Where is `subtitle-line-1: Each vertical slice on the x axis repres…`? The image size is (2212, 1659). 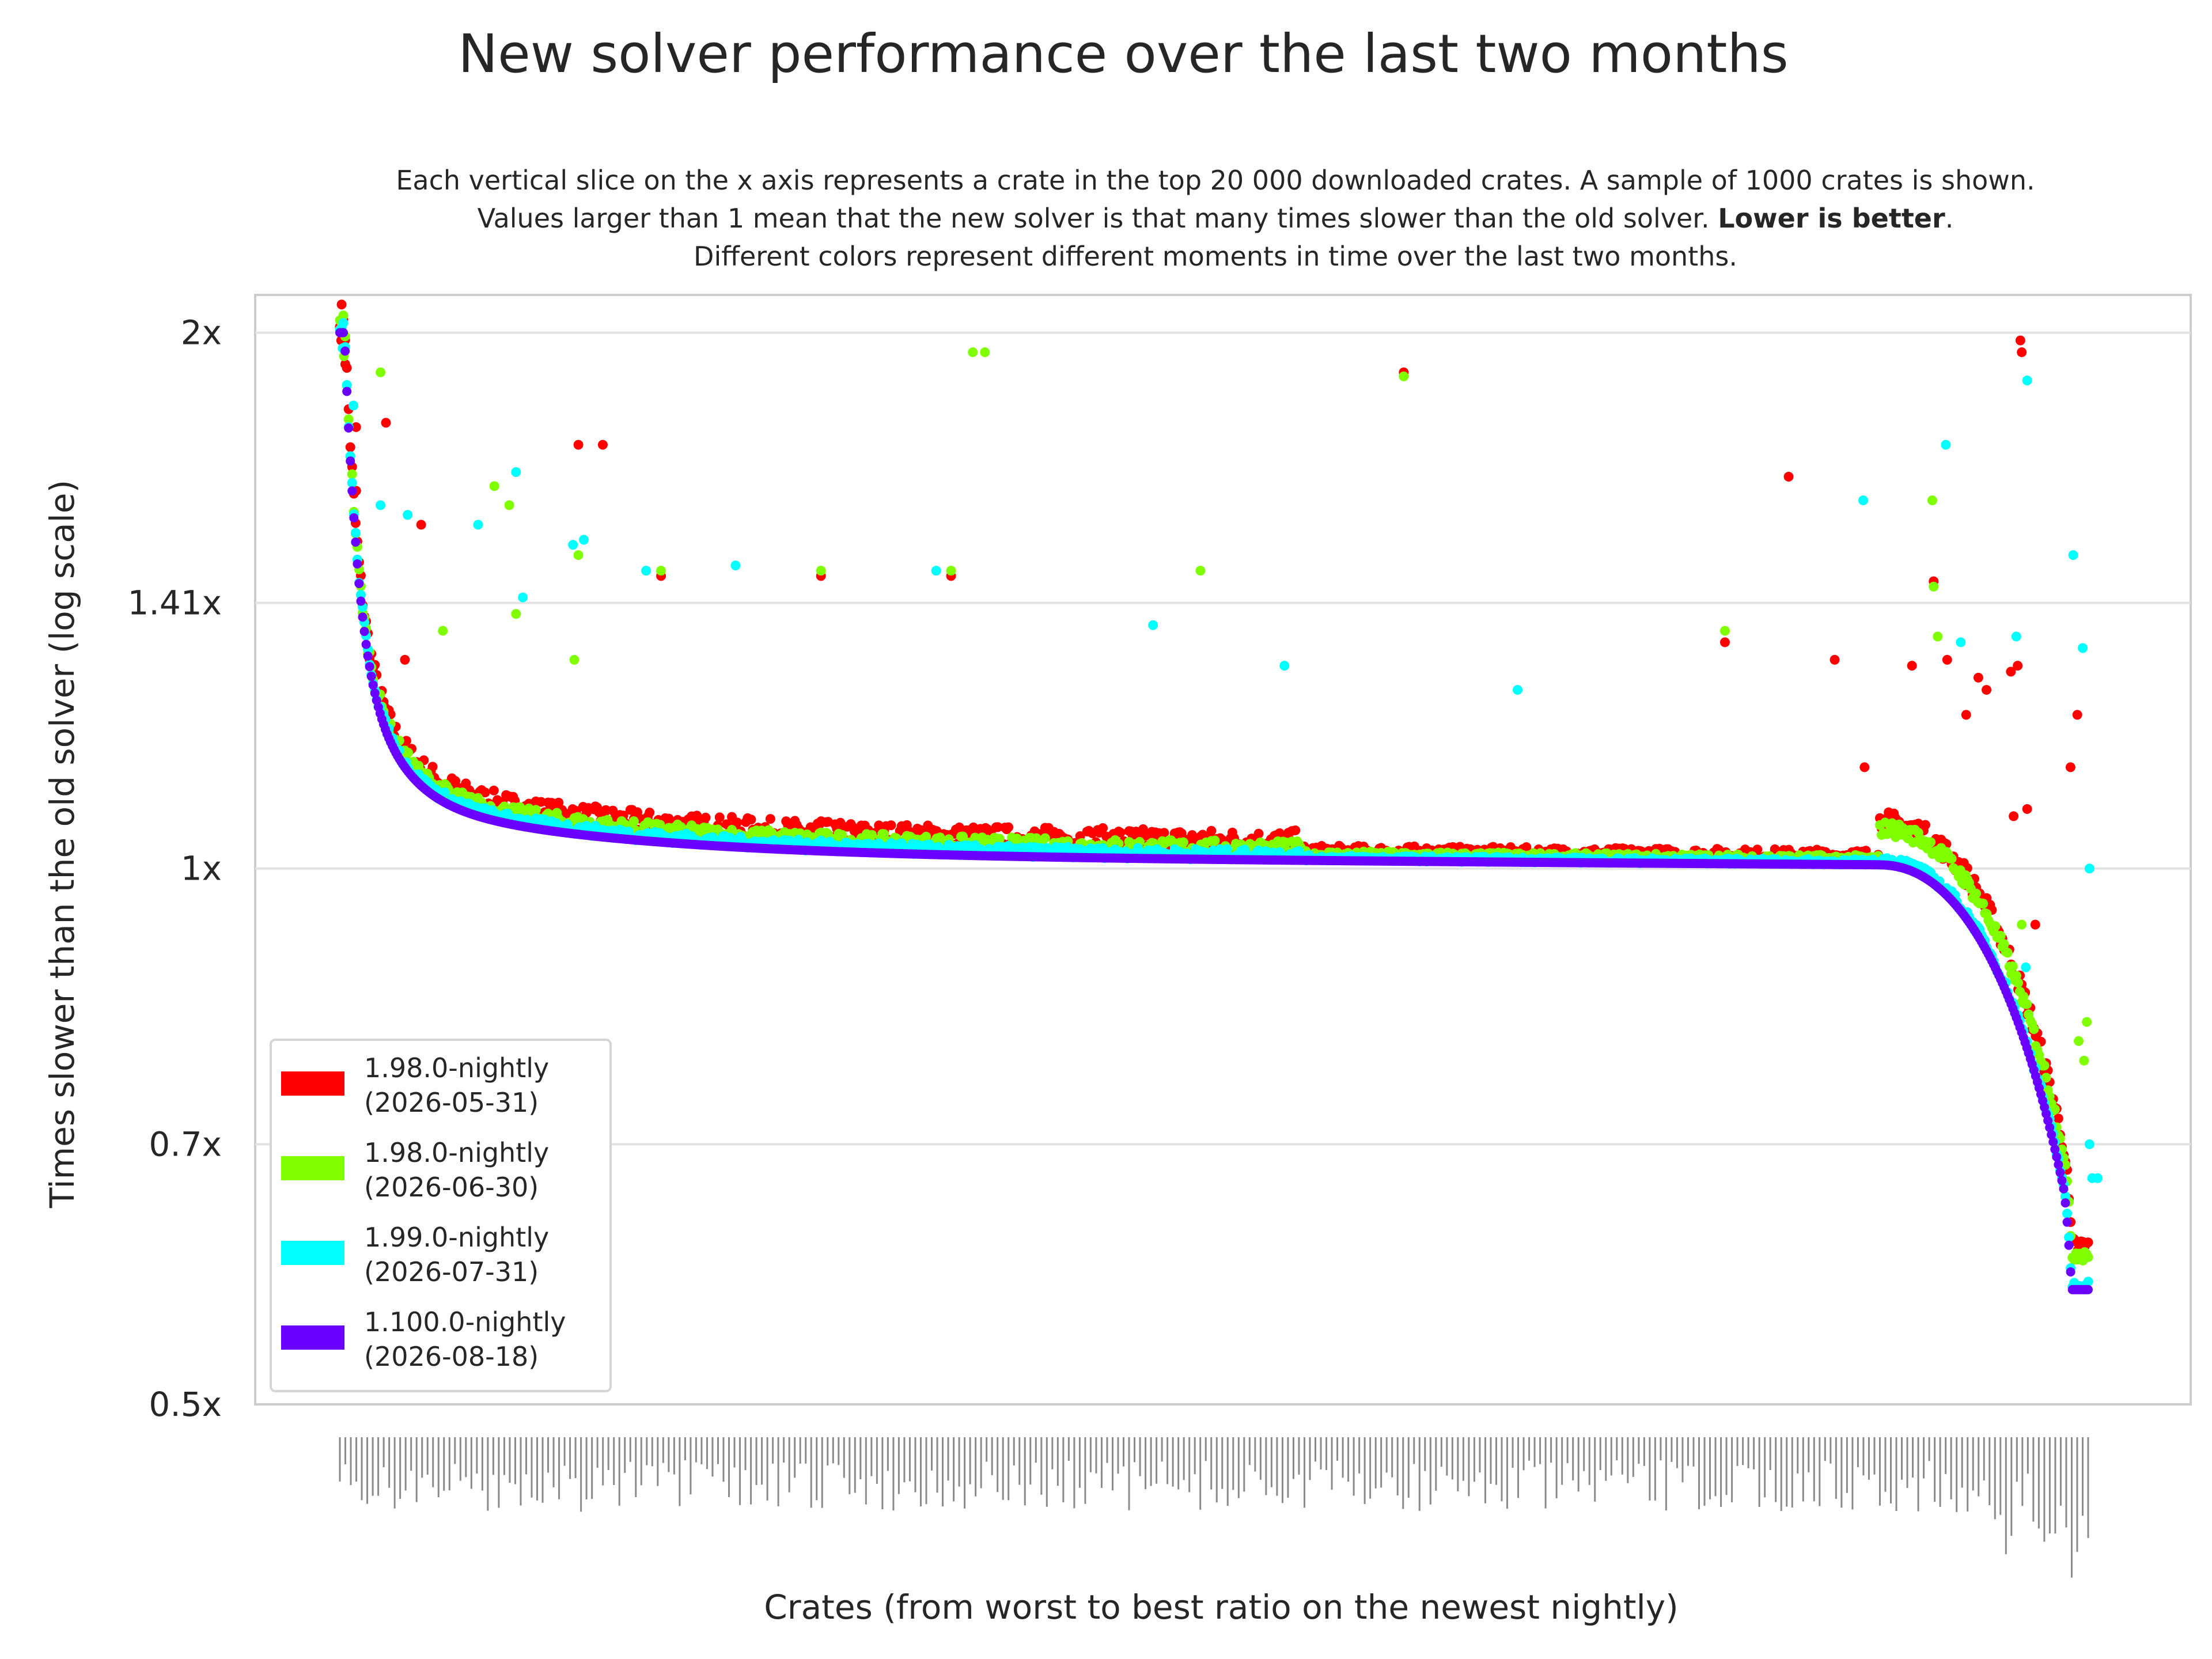
subtitle-line-1: Each vertical slice on the x axis repres… is located at coordinates (1215, 180).